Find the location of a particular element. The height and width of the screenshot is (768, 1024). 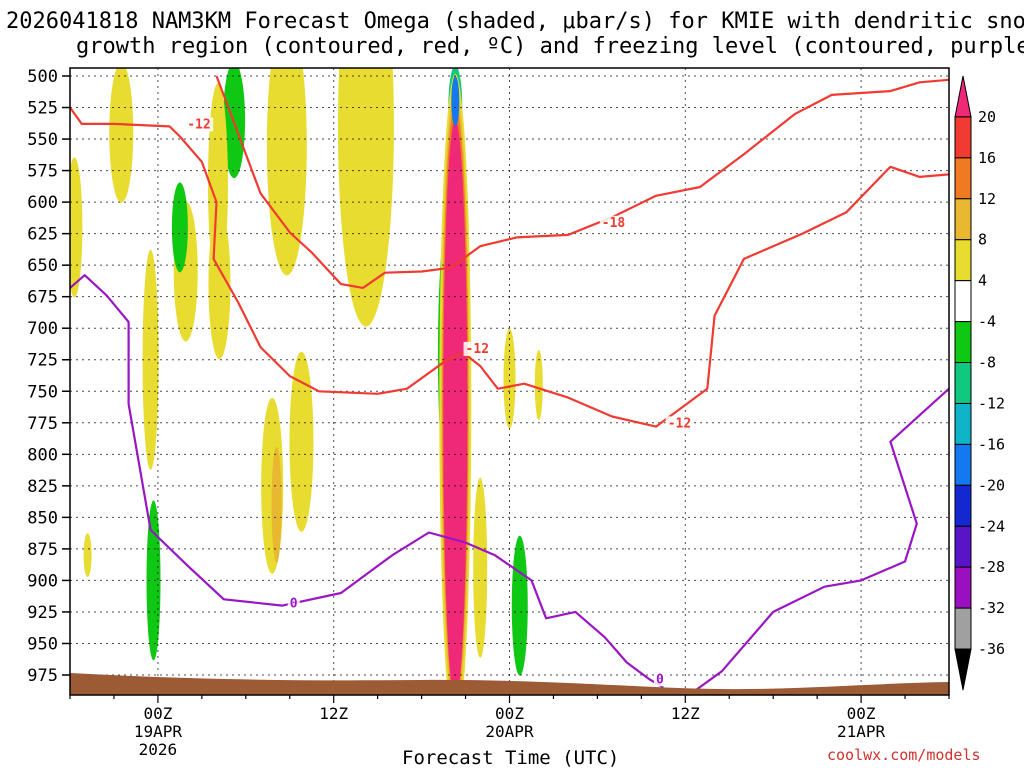

y-tick-label: 850 is located at coordinates (42, 518).